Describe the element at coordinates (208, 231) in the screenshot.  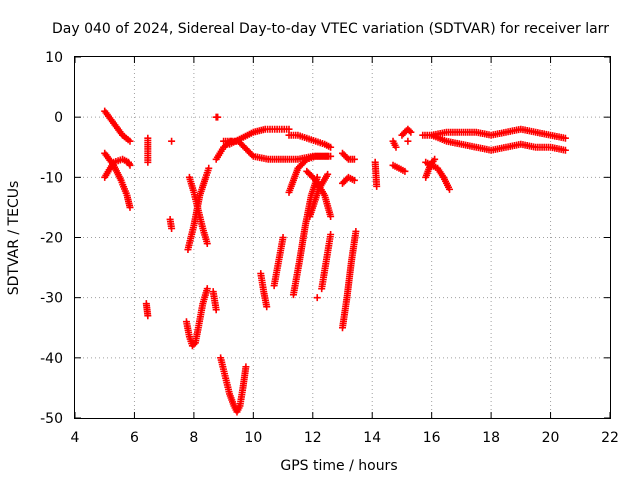
I see `series-arc-b` at that location.